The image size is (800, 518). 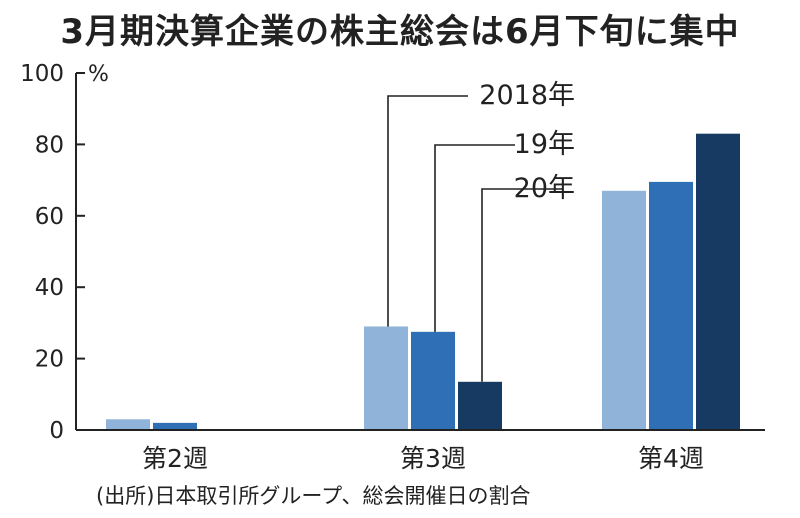 I want to click on y-unit-label: %, so click(x=98, y=74).